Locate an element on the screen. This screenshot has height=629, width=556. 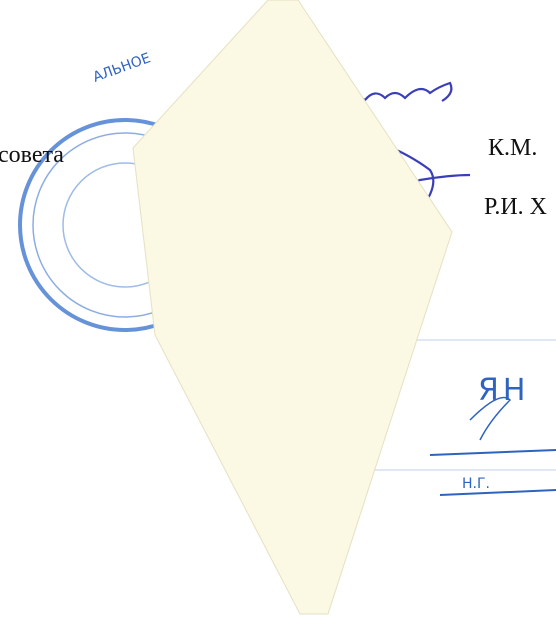
body-text: совета is located at coordinates (32, 155).